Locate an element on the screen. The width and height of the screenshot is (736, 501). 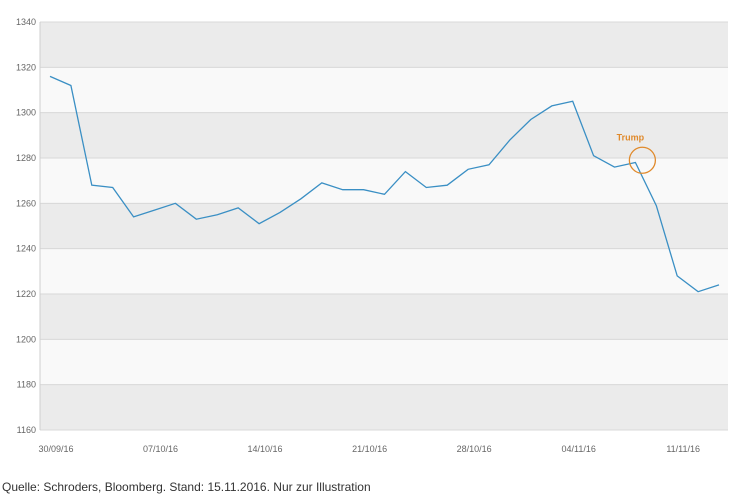
y-tick-label: 1160 is located at coordinates (26, 430).